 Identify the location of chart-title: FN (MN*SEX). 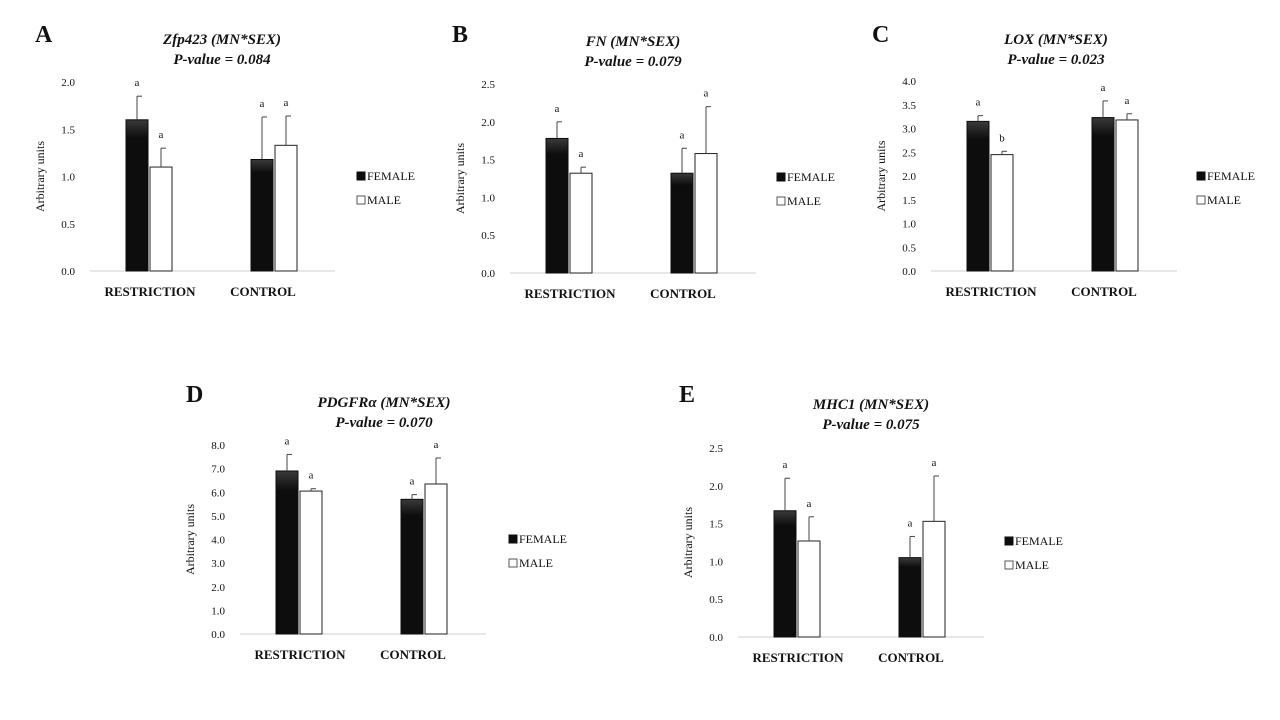
(633, 42).